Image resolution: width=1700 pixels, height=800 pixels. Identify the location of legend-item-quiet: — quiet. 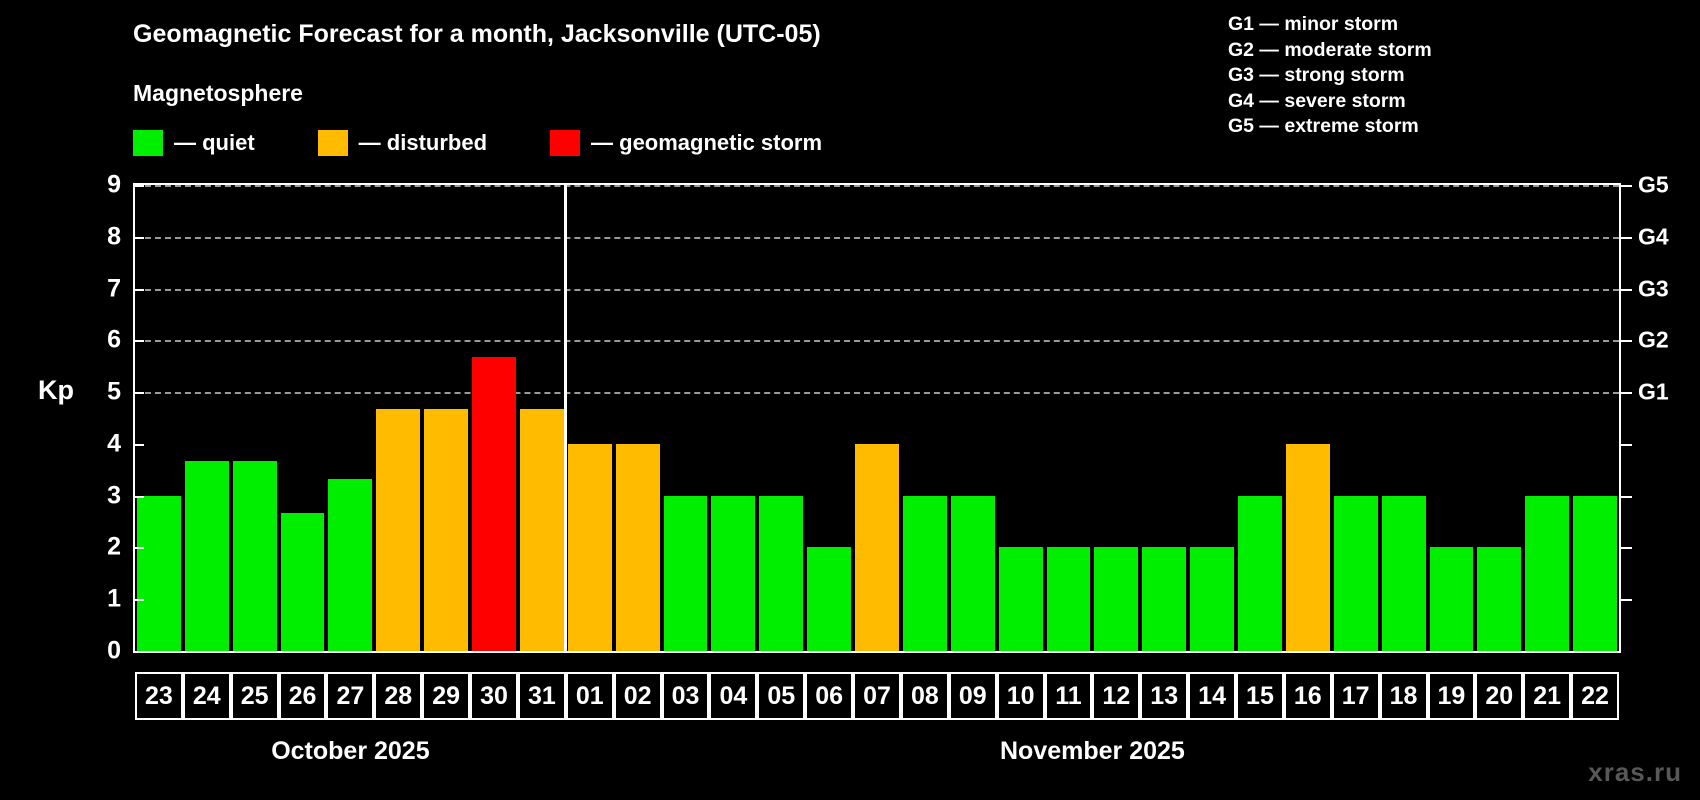
(194, 143).